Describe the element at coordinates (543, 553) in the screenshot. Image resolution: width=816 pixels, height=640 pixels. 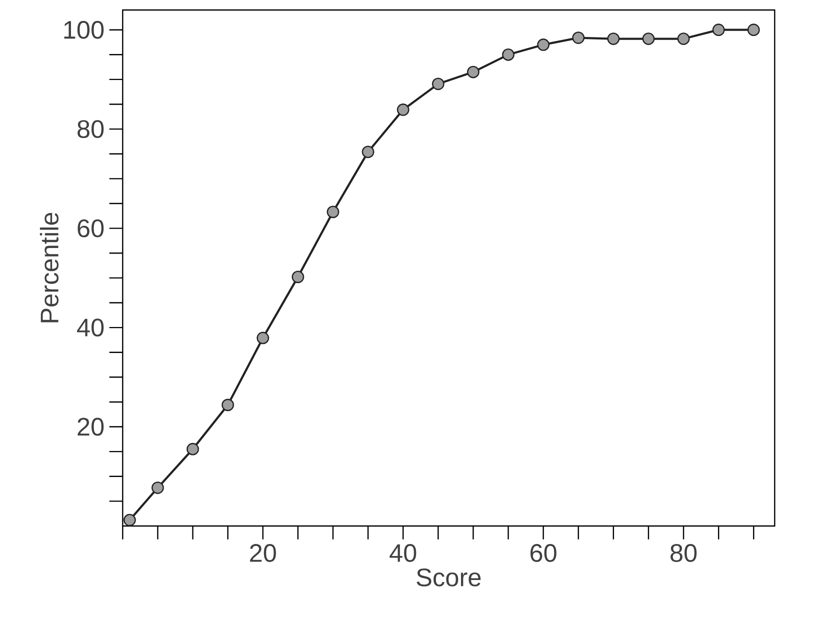
I see `x-tick-label: 60` at that location.